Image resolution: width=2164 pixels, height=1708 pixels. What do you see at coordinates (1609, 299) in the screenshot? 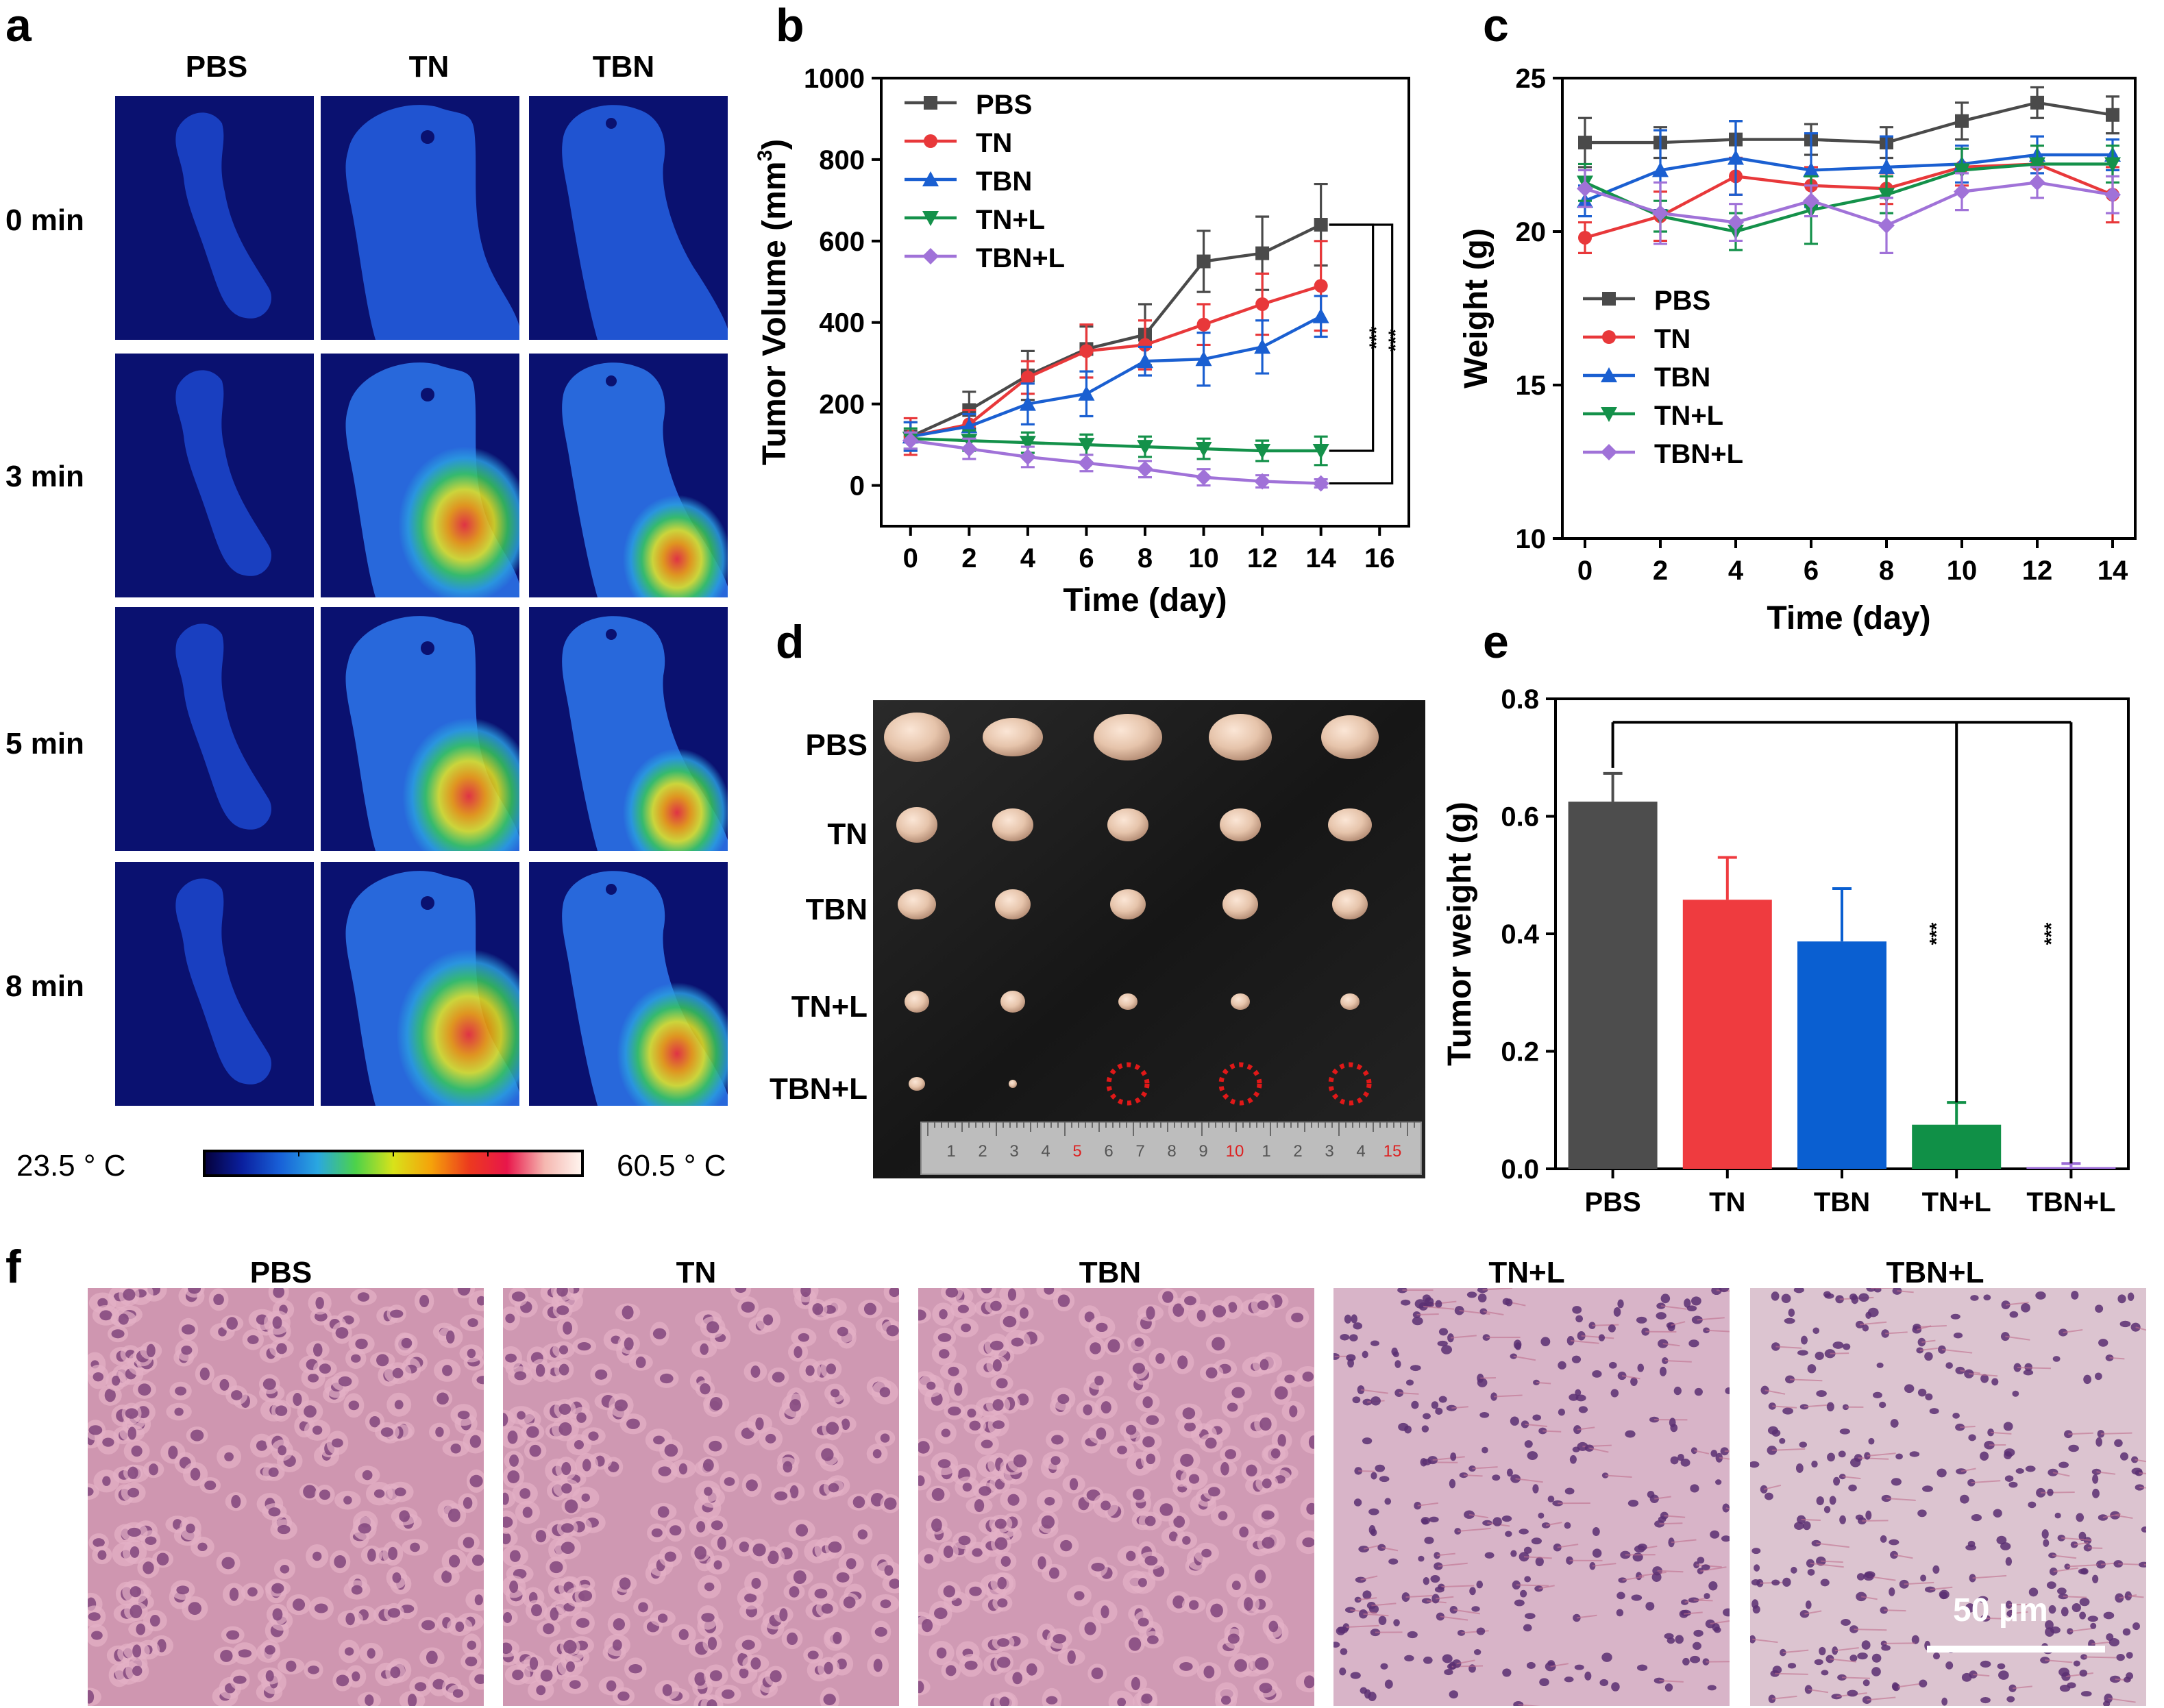
I see `legend-marker` at bounding box center [1609, 299].